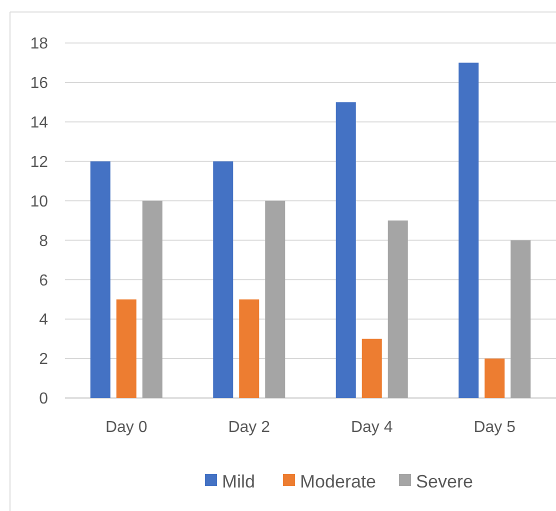 The image size is (556, 511). I want to click on y-tick-label: 10, so click(39, 201).